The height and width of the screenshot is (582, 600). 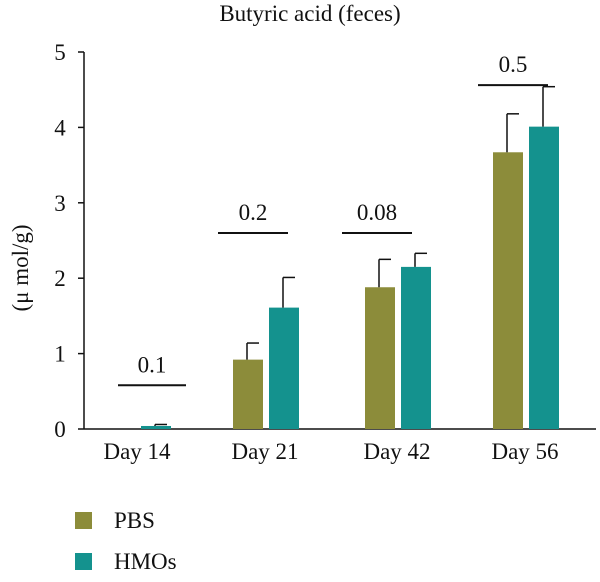 I want to click on y-tick-label: 5, so click(x=60, y=52).